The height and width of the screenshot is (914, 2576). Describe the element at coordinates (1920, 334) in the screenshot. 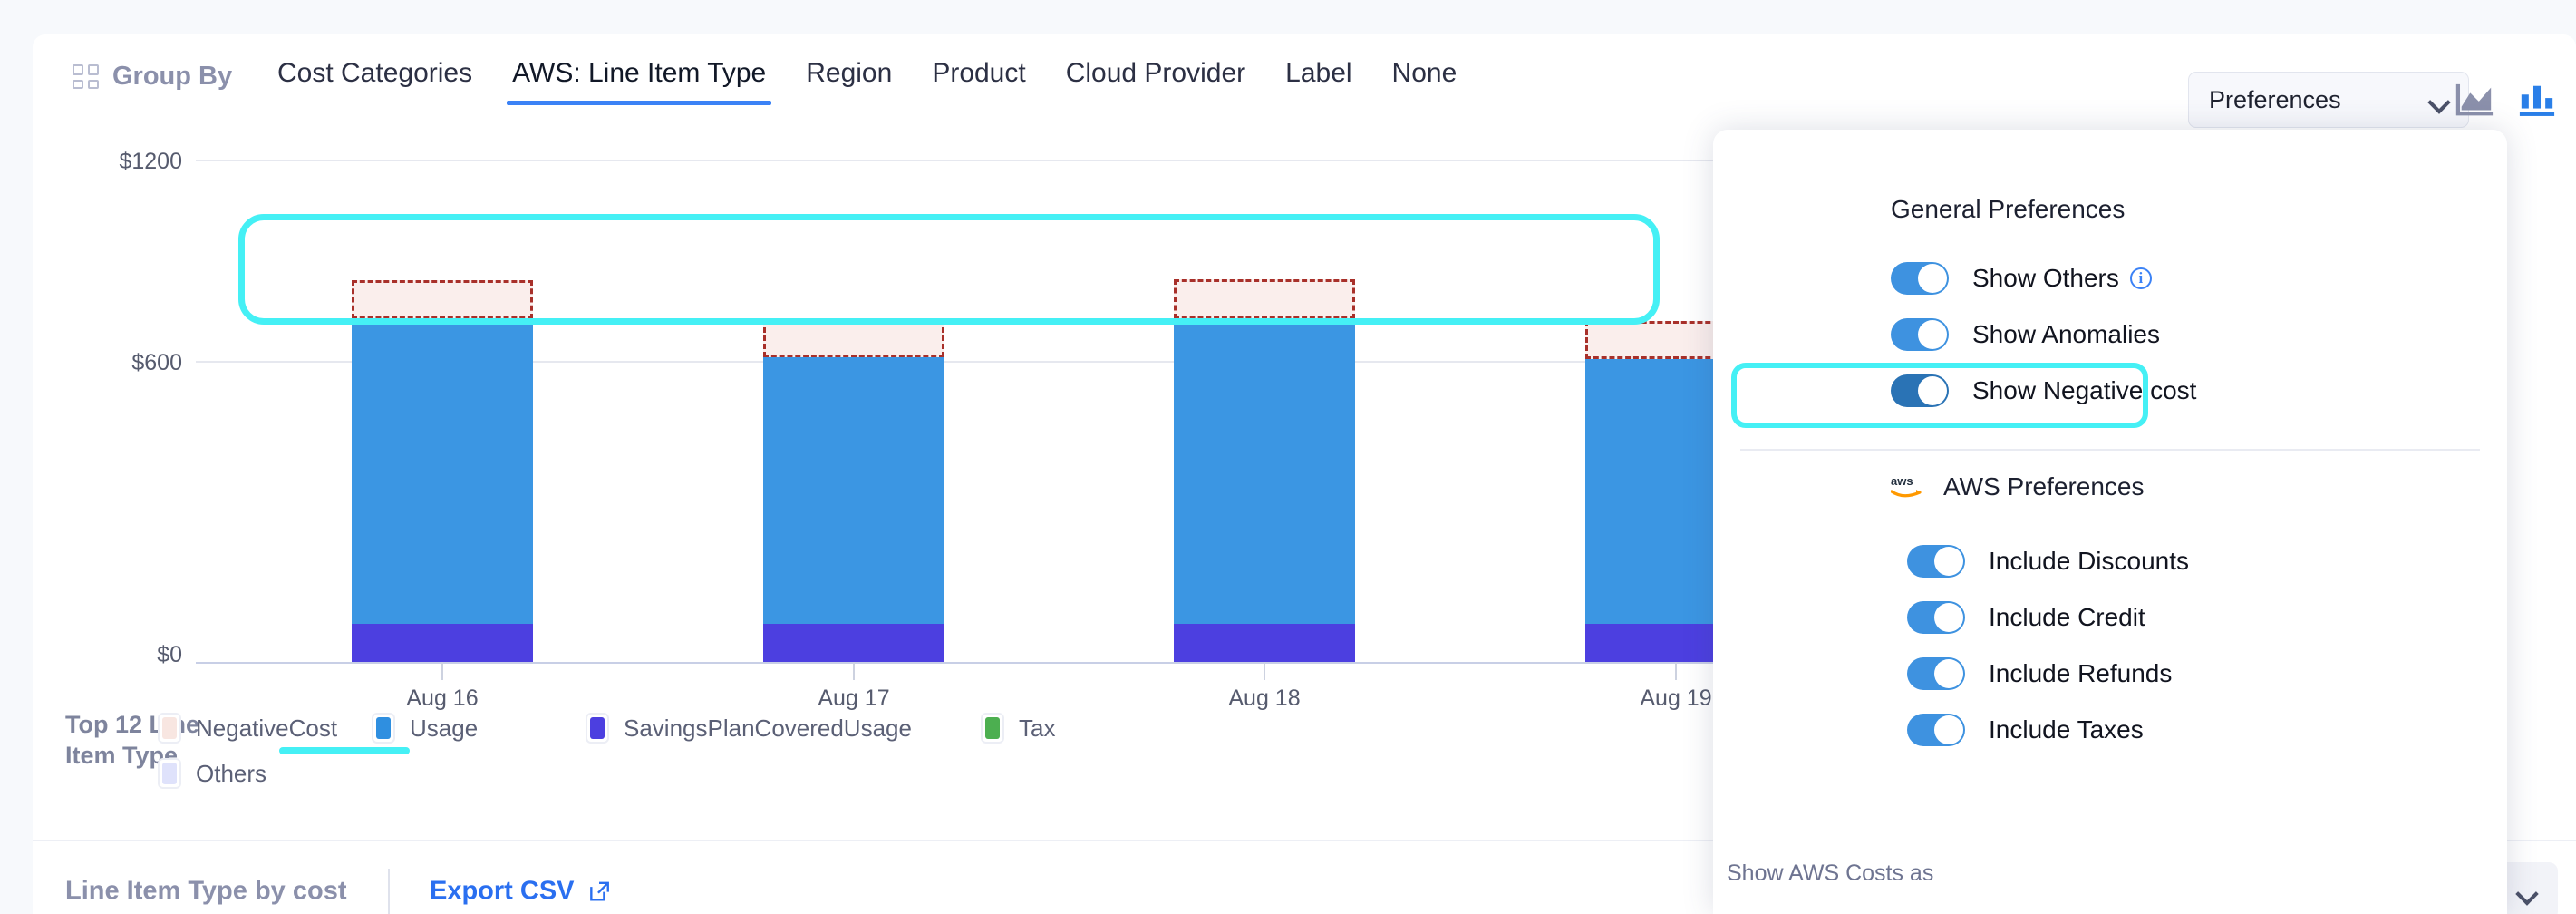

I see `show-anomalies-toggle` at that location.